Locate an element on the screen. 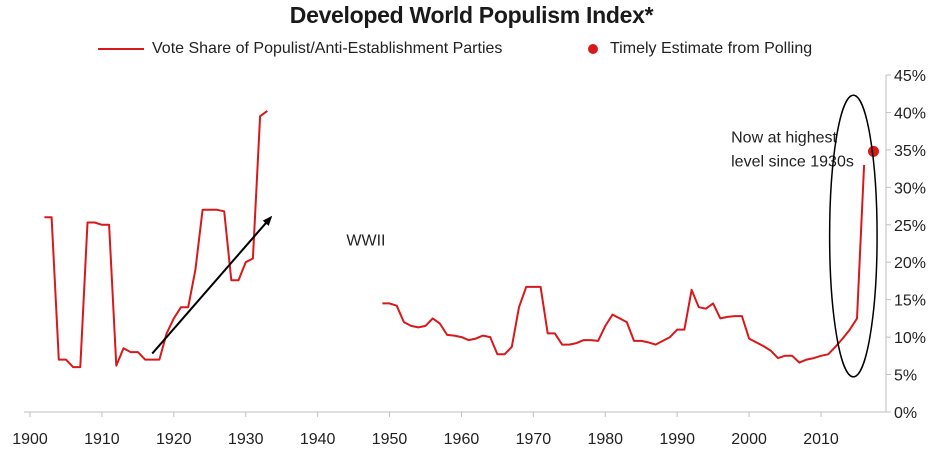 The width and height of the screenshot is (943, 454). y-tick-label: 40% is located at coordinates (910, 113).